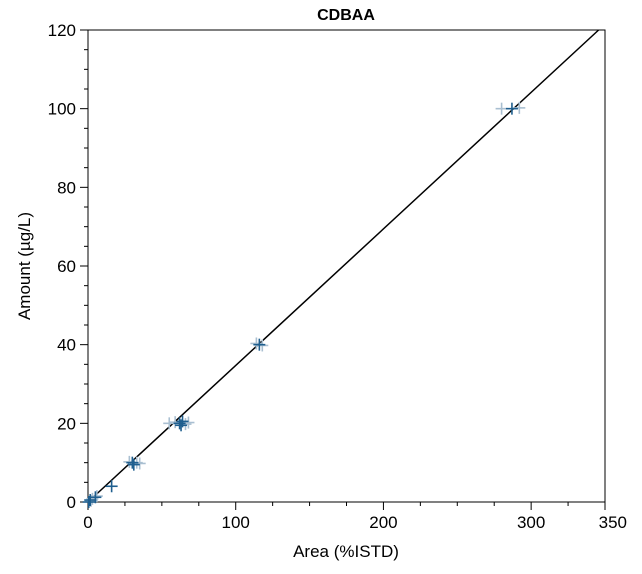  I want to click on x-axis-title: Area (%ISTD), so click(346, 551).